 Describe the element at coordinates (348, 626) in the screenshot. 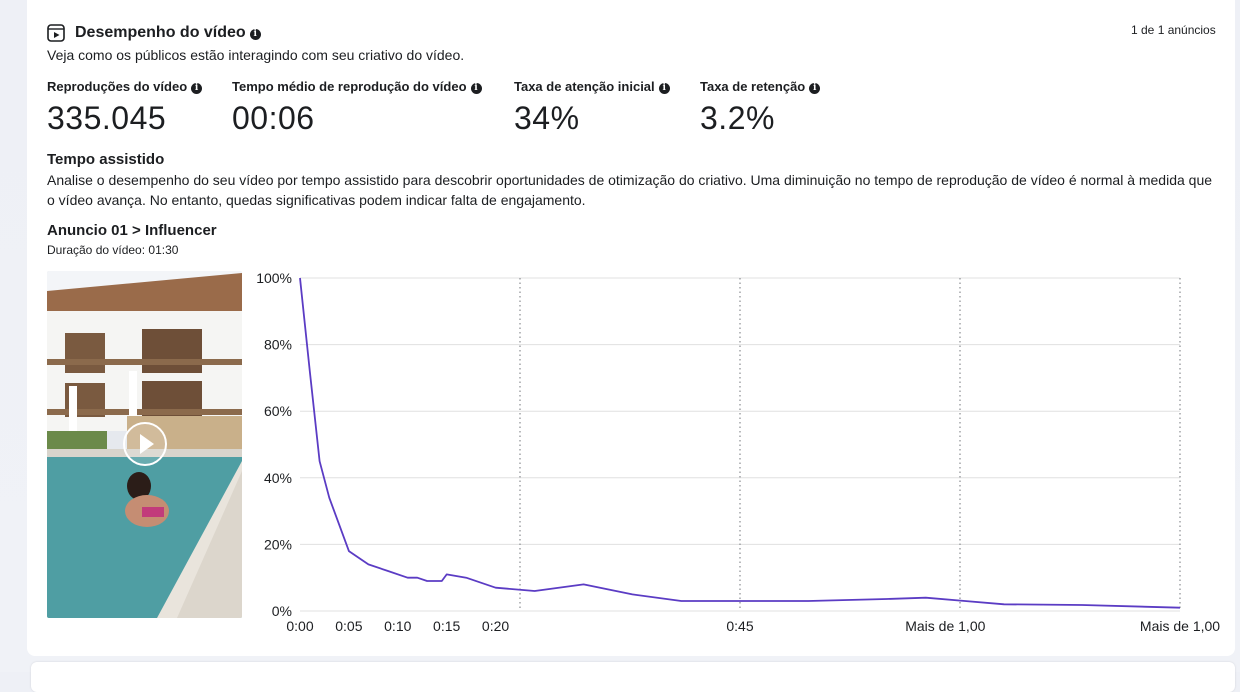

I see `x-tick-label: 0:05` at that location.